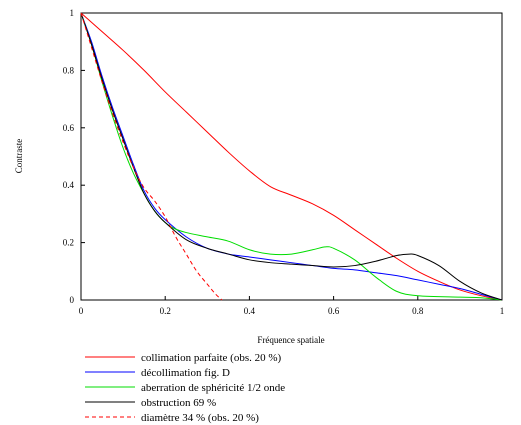 The height and width of the screenshot is (425, 521). Describe the element at coordinates (418, 311) in the screenshot. I see `x-tick-label: 0.8` at that location.